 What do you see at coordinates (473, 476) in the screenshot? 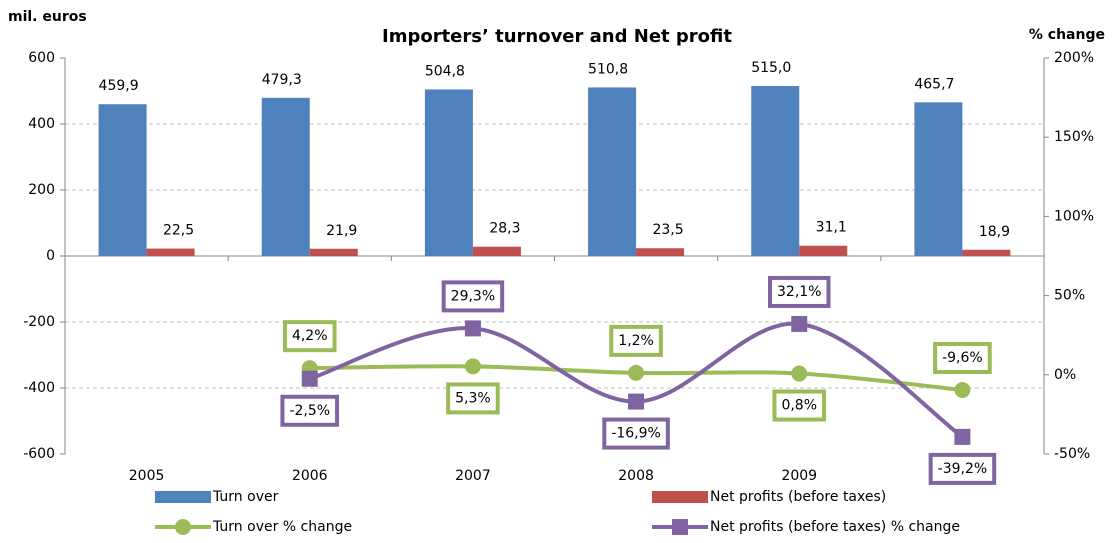
I see `x-tick-label: 2007` at bounding box center [473, 476].